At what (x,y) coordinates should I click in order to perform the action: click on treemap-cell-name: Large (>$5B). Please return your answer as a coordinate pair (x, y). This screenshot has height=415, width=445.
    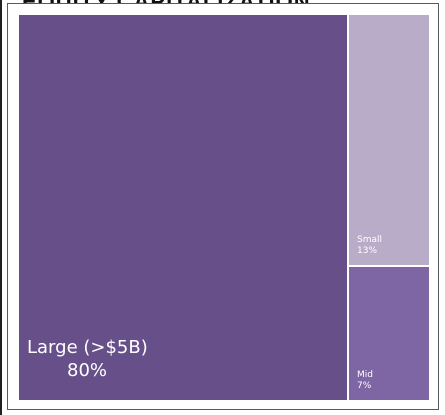
    Looking at the image, I should click on (87, 347).